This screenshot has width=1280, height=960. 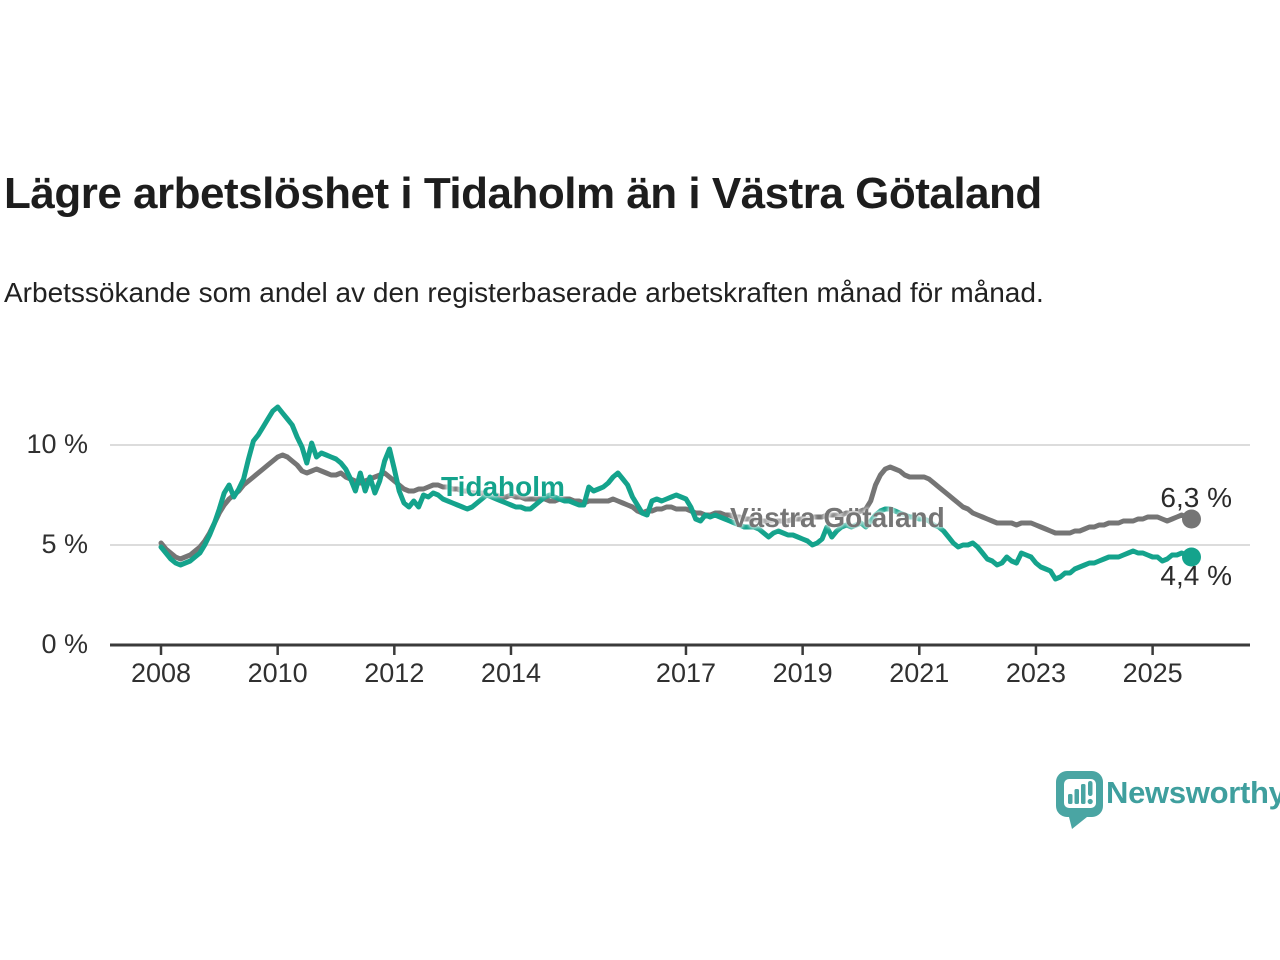 What do you see at coordinates (685, 673) in the screenshot?
I see `x-tick-label: 2017` at bounding box center [685, 673].